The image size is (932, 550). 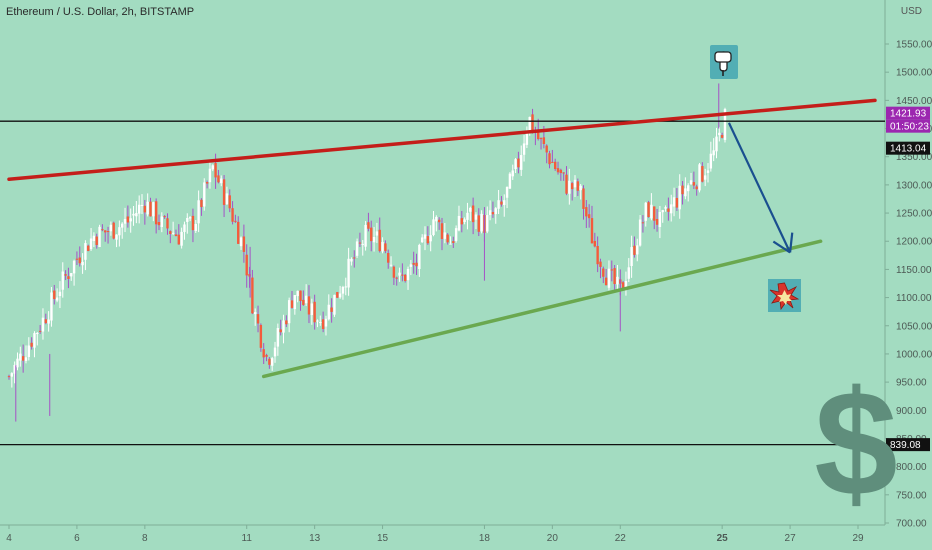 I want to click on x-tick-label: 11, so click(x=247, y=538).